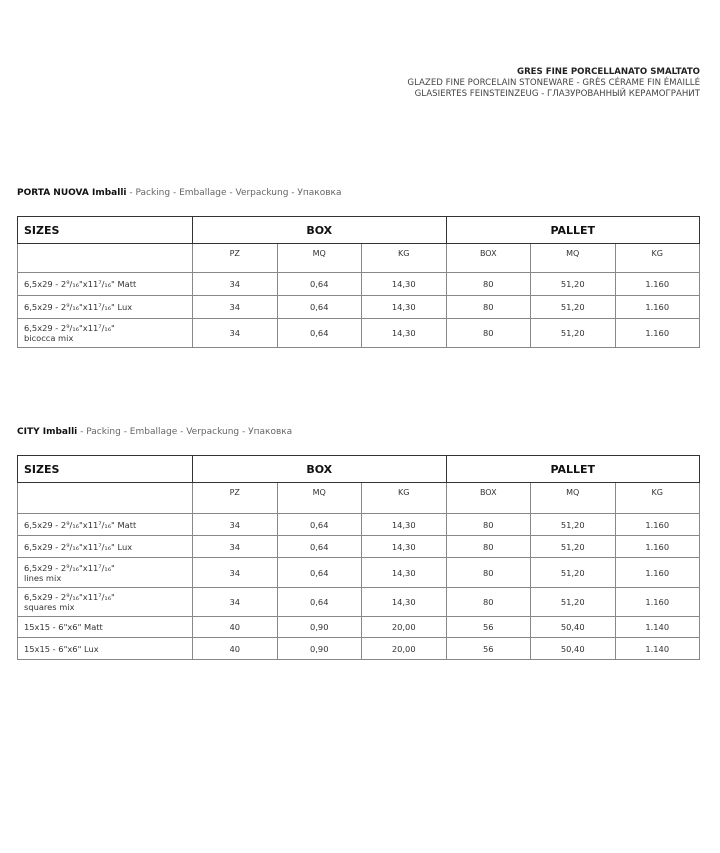 The width and height of the screenshot is (720, 853). Describe the element at coordinates (49, 607) in the screenshot. I see `size-variant: squares mix` at that location.